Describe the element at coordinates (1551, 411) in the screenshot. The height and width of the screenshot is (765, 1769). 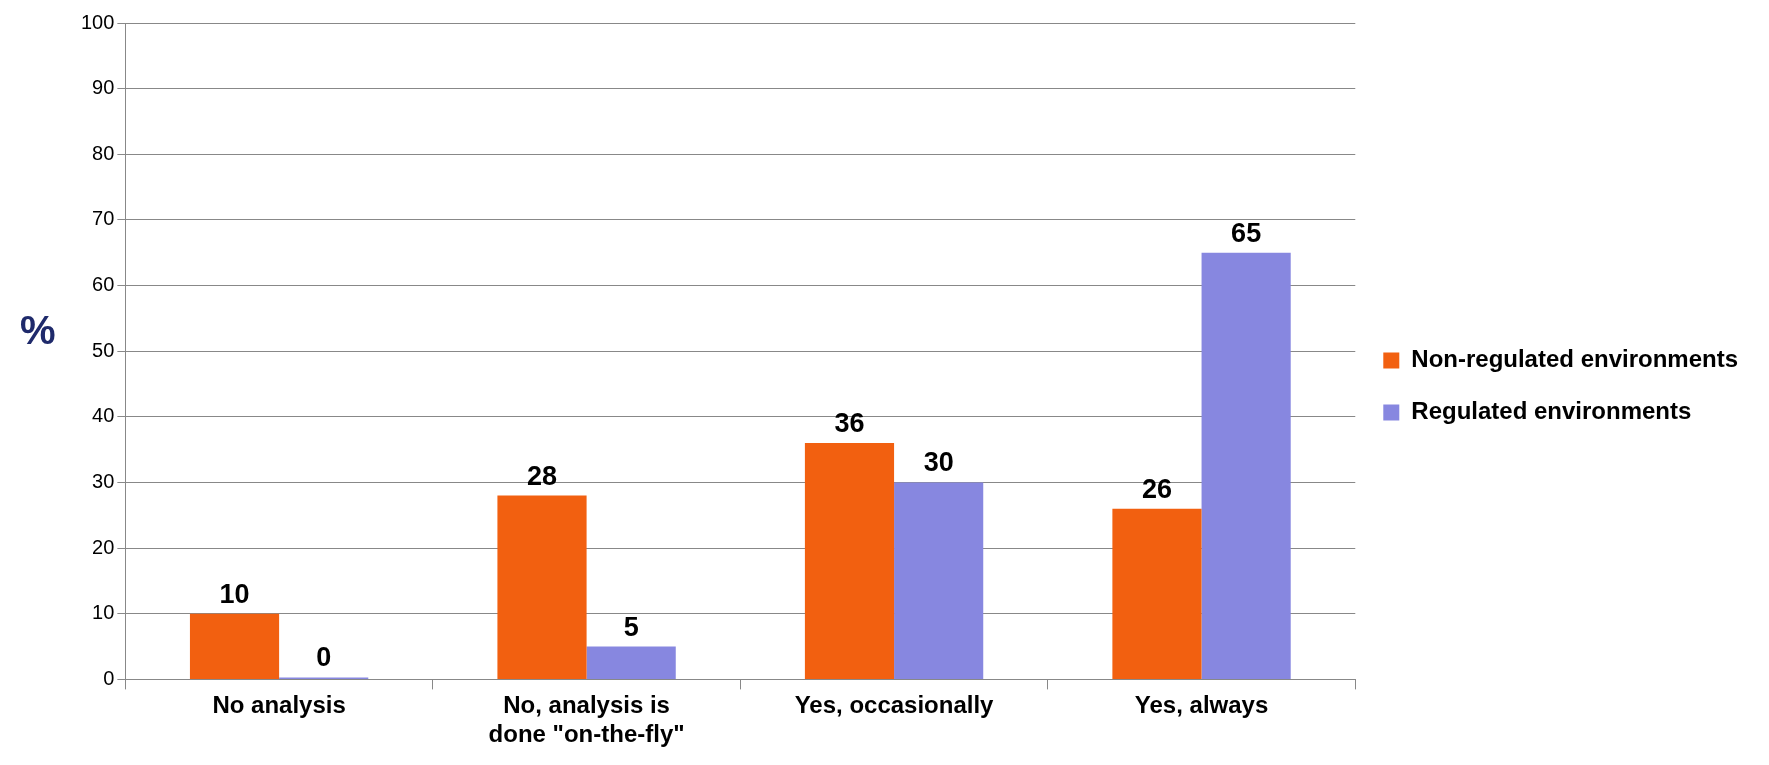
I see `legend-label: Regulated environments` at that location.